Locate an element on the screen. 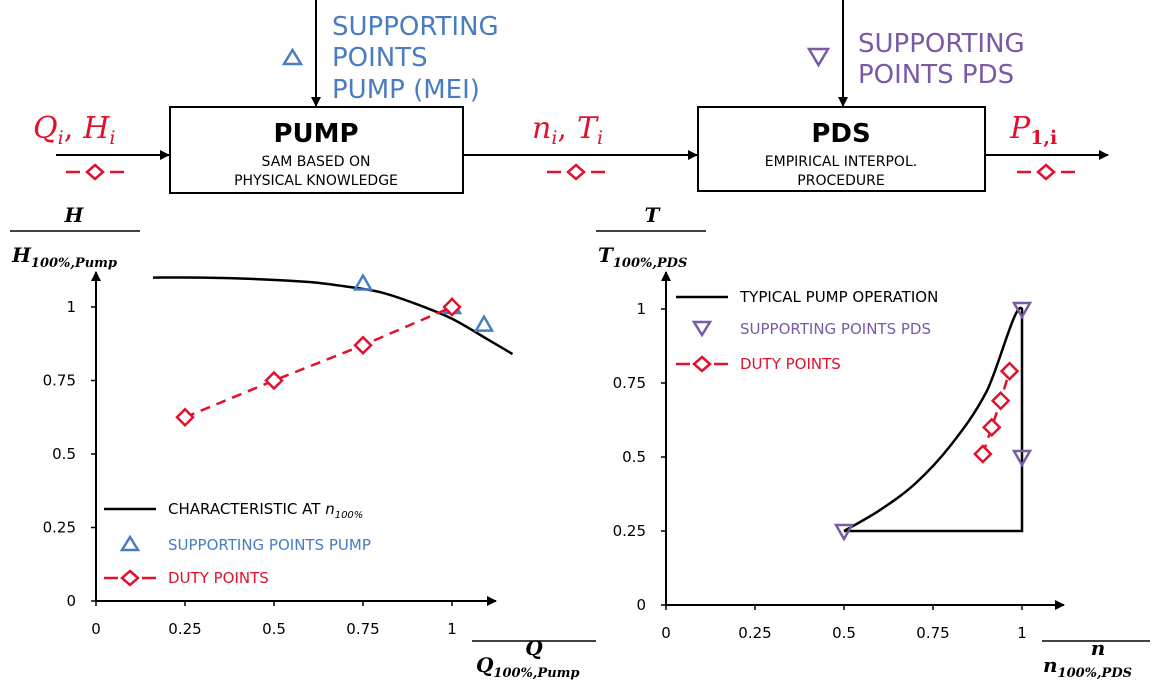  pump-support-label-2: POINTS is located at coordinates (380, 58).